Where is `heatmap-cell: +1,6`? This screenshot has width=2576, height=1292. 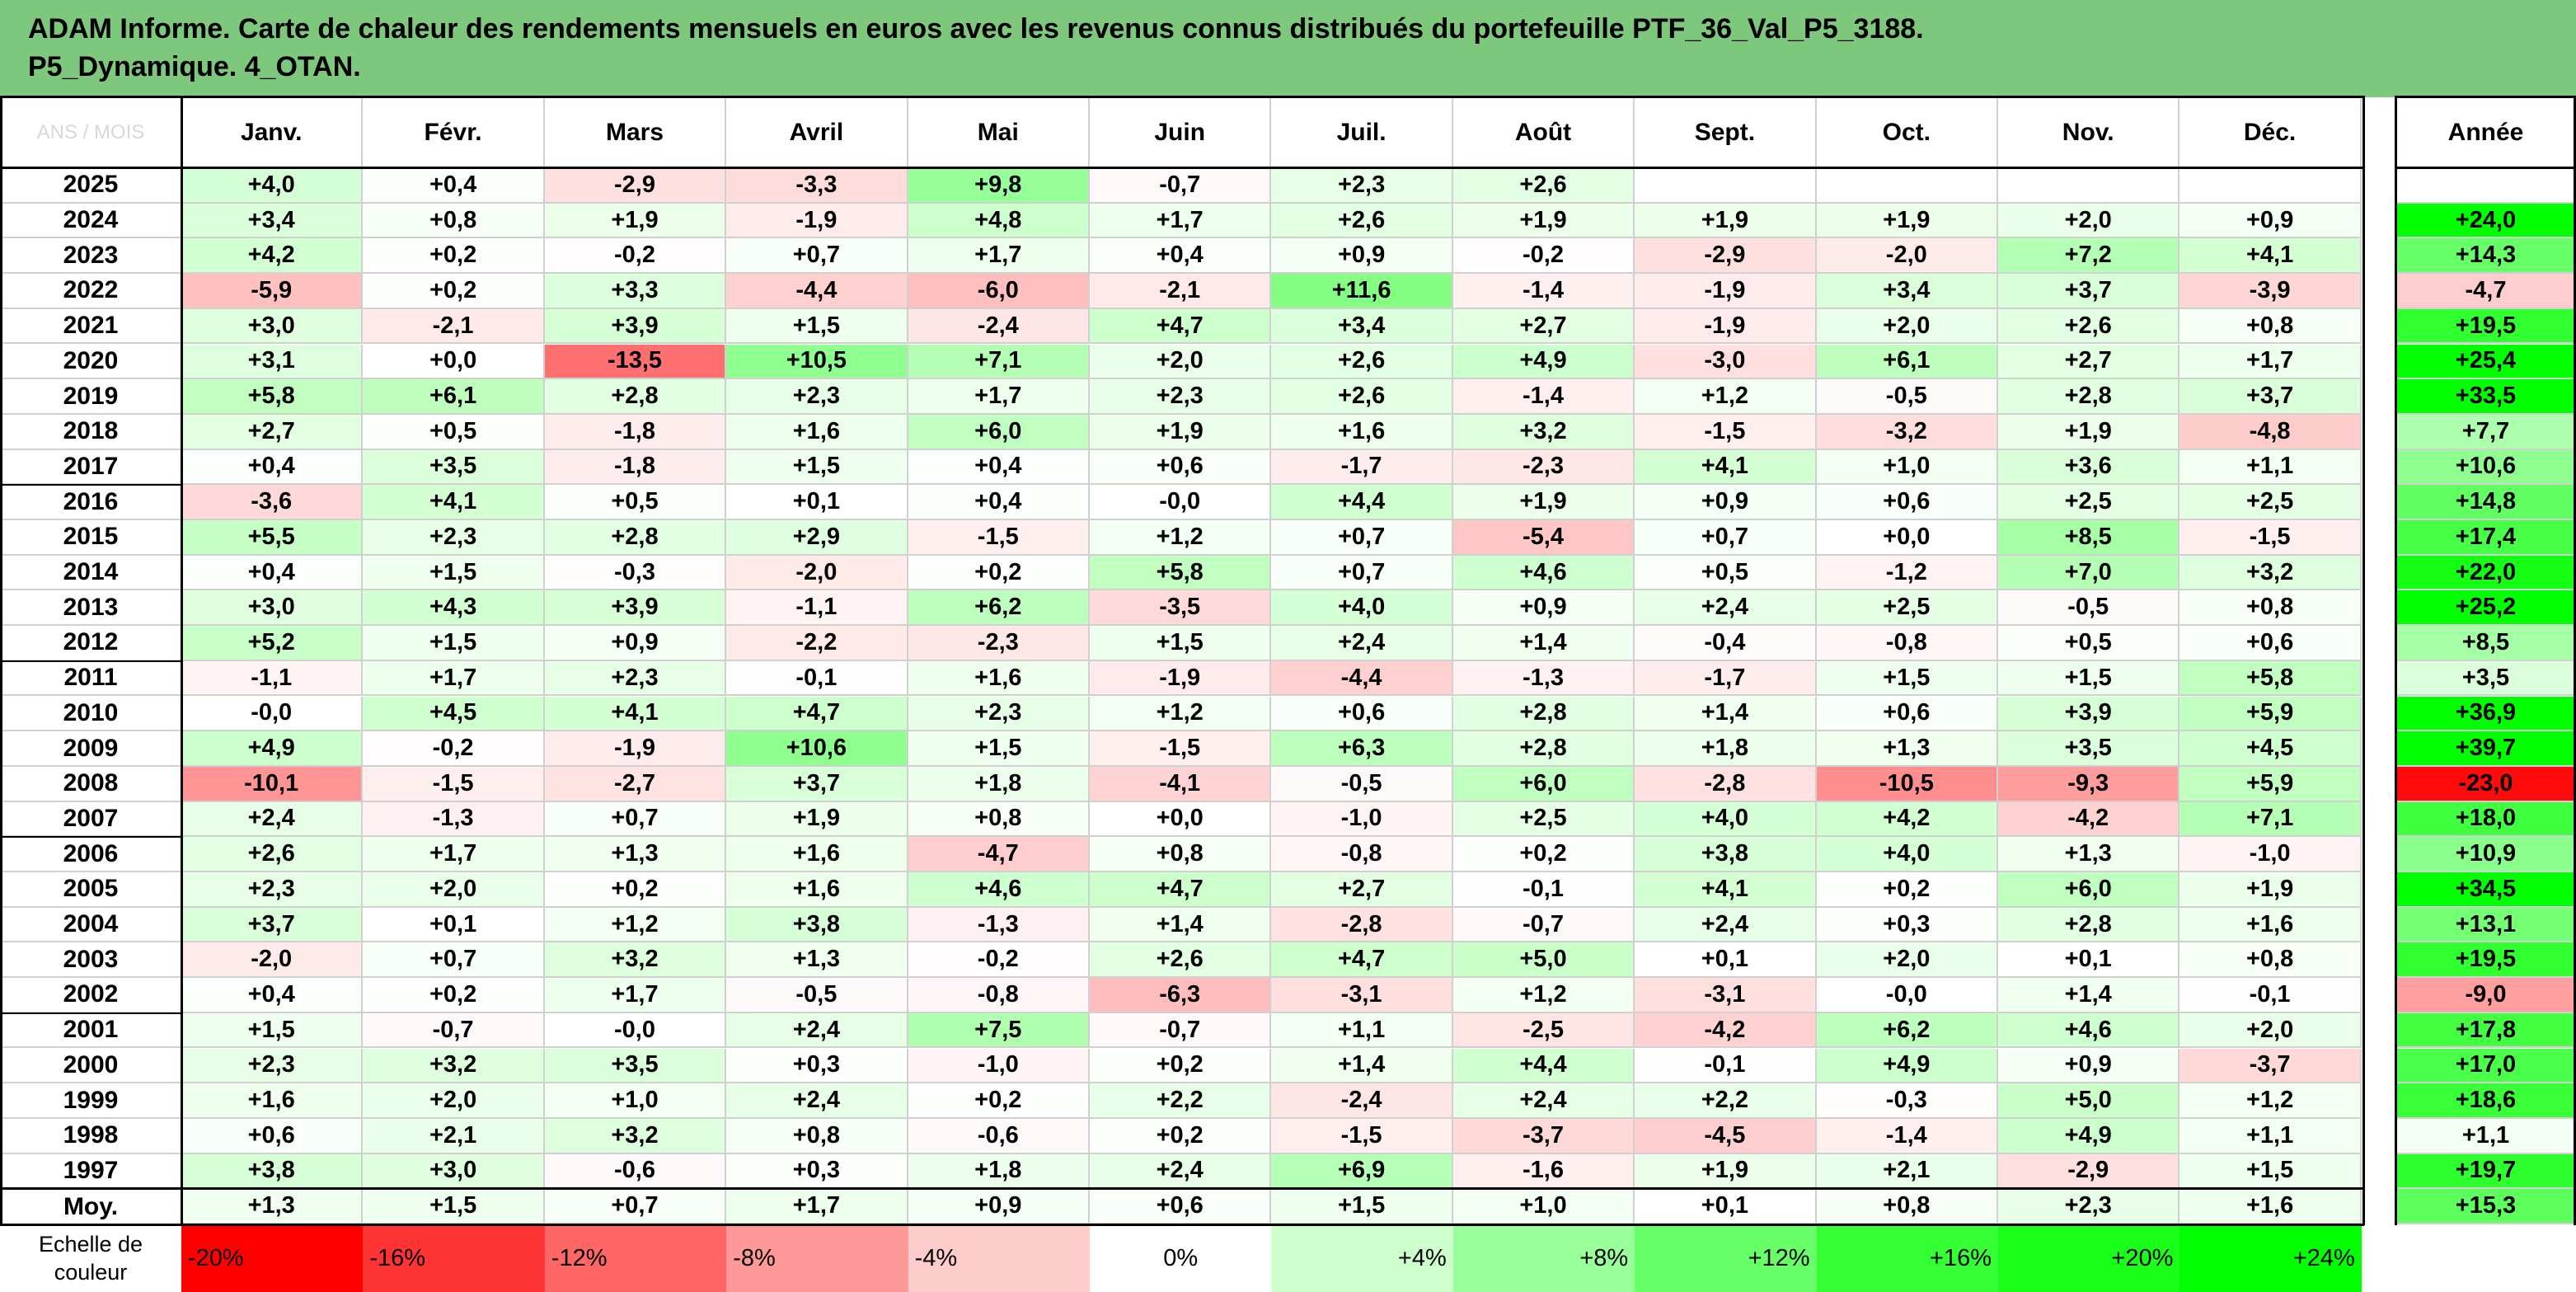
heatmap-cell: +1,6 is located at coordinates (273, 1101).